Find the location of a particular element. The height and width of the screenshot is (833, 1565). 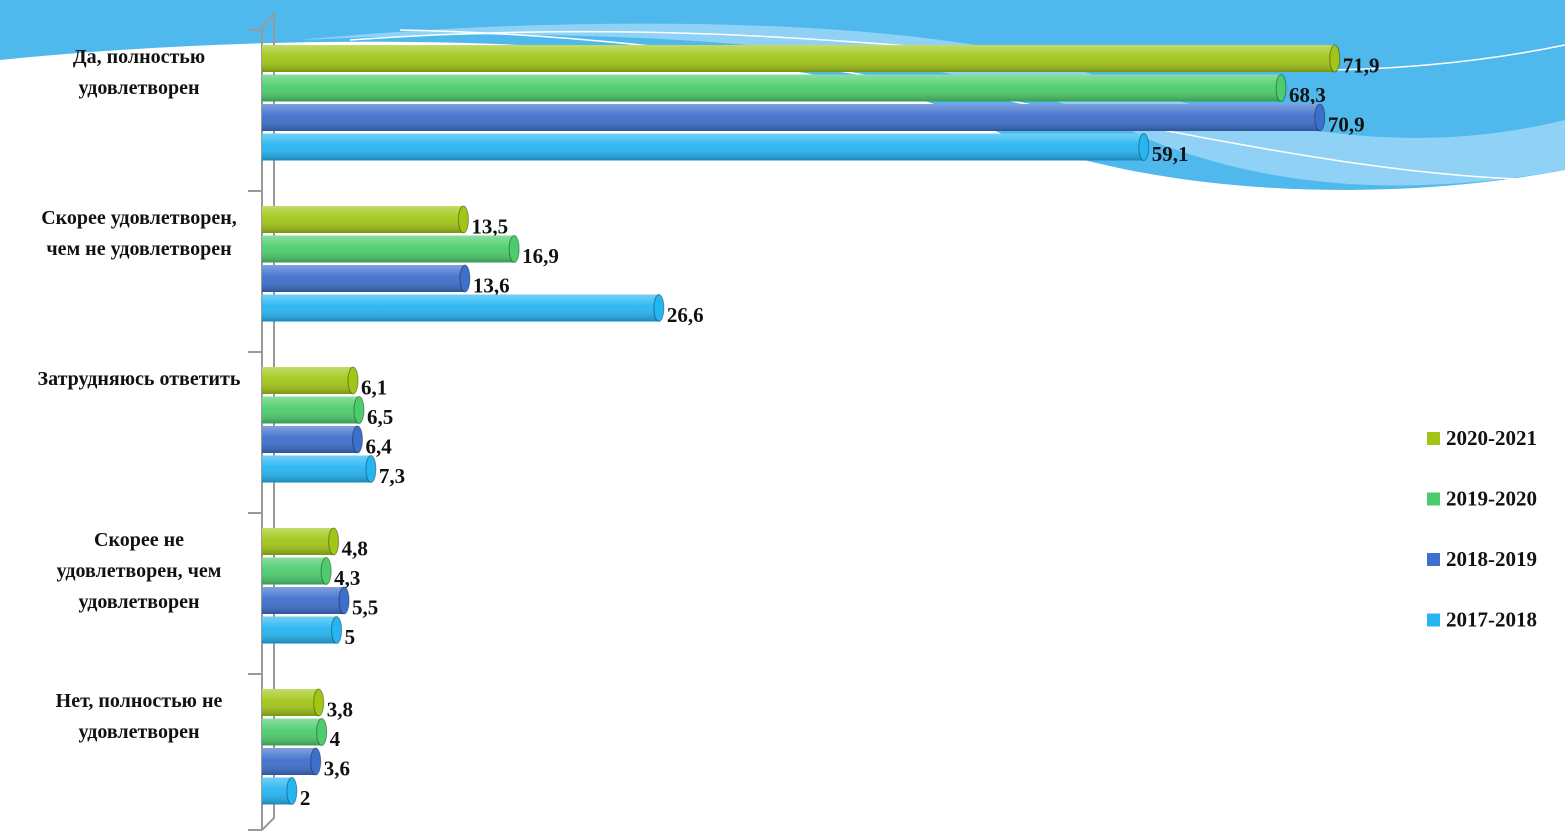

value-label: 6,4 is located at coordinates (378, 447).